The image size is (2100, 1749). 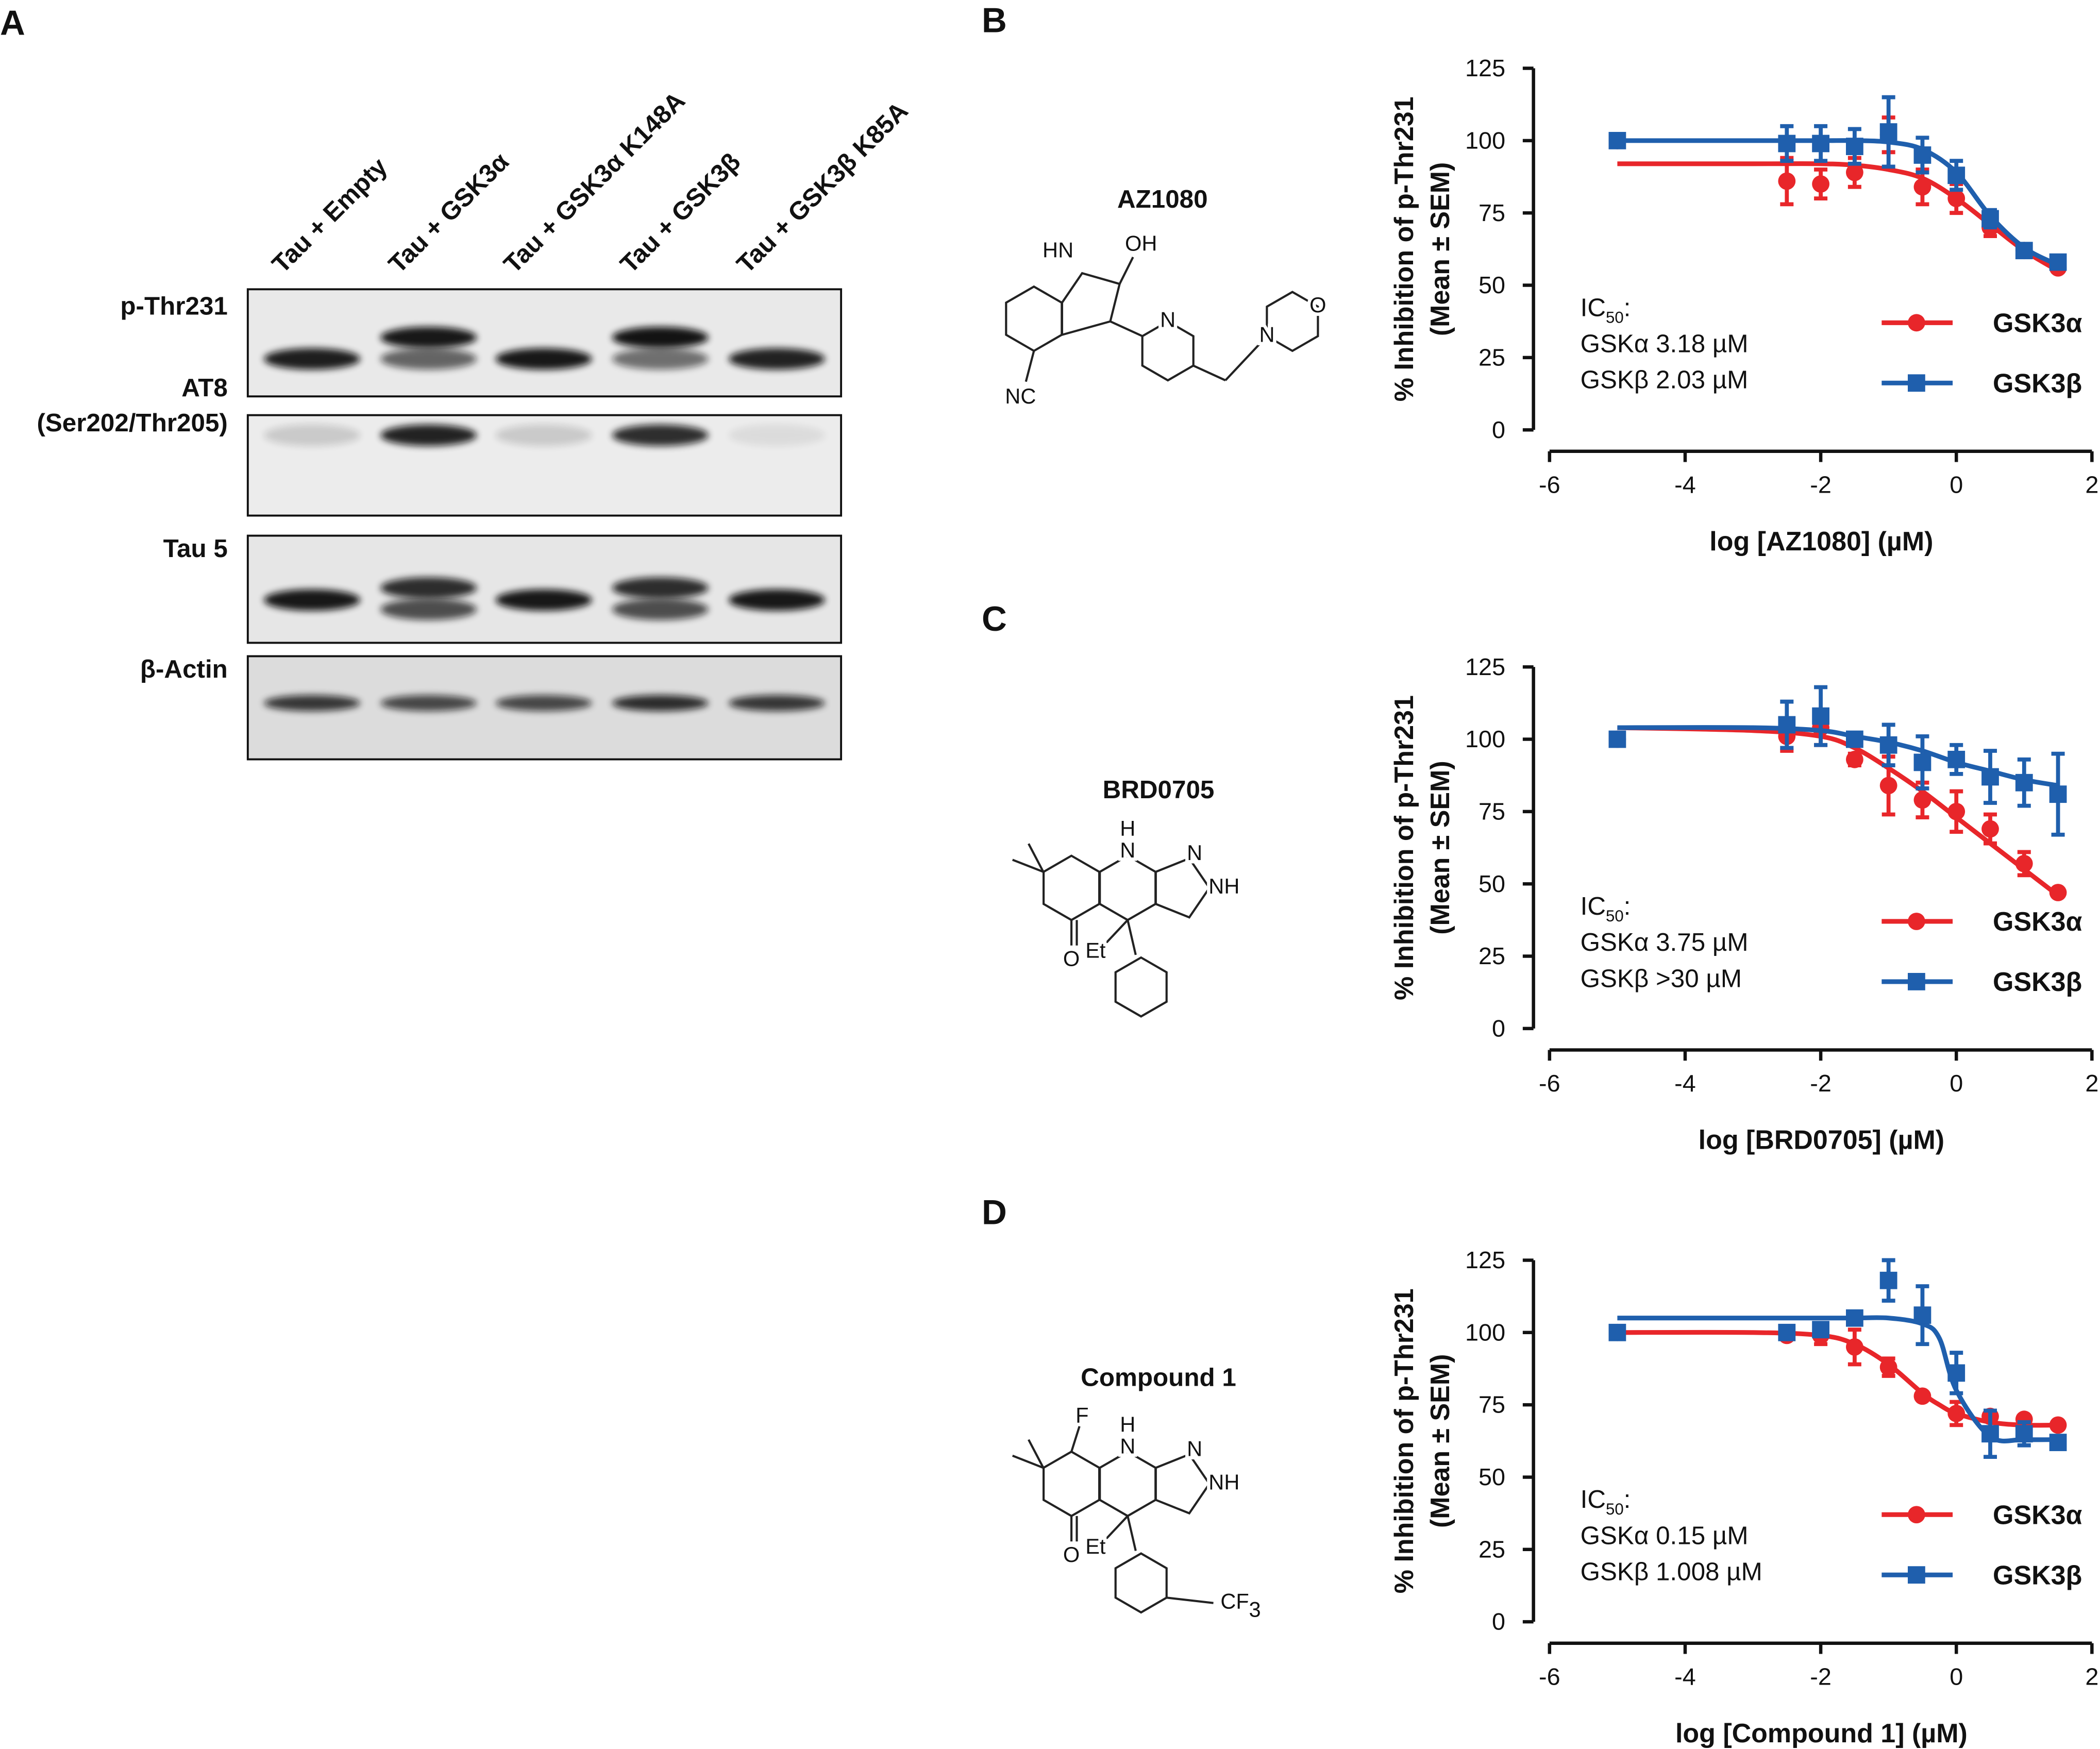 What do you see at coordinates (1058, 250) in the screenshot?
I see `atom-label: HN` at bounding box center [1058, 250].